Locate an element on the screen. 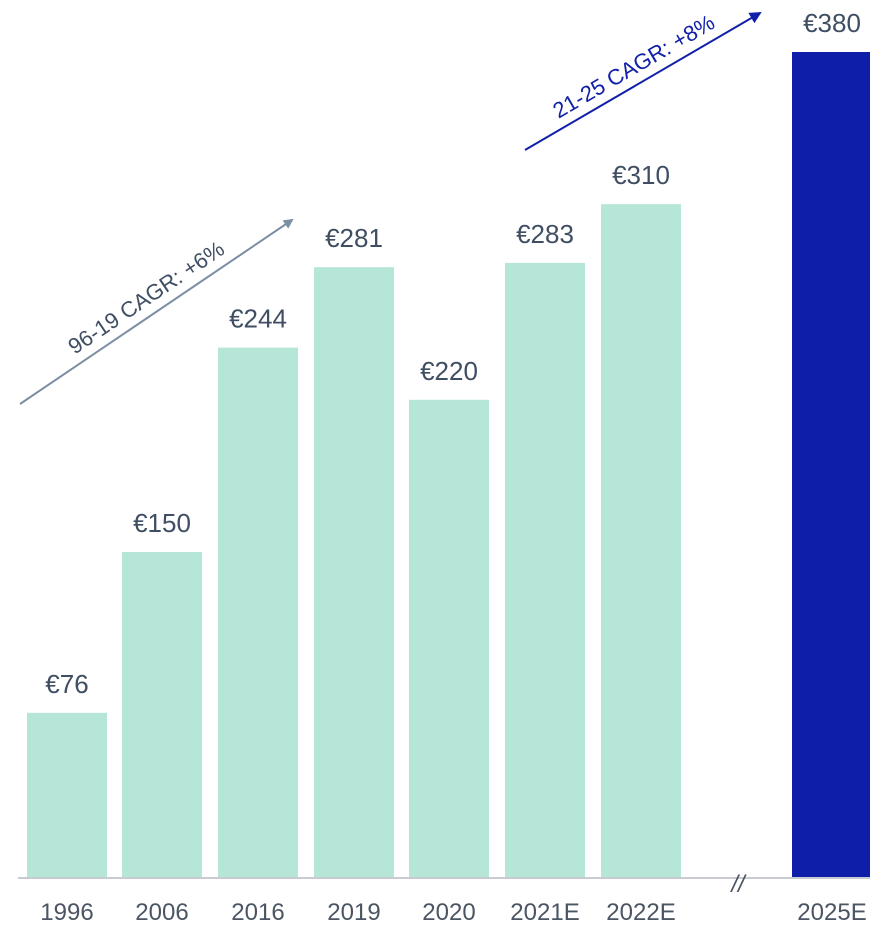 The image size is (870, 925). bar-2025e is located at coordinates (831, 465).